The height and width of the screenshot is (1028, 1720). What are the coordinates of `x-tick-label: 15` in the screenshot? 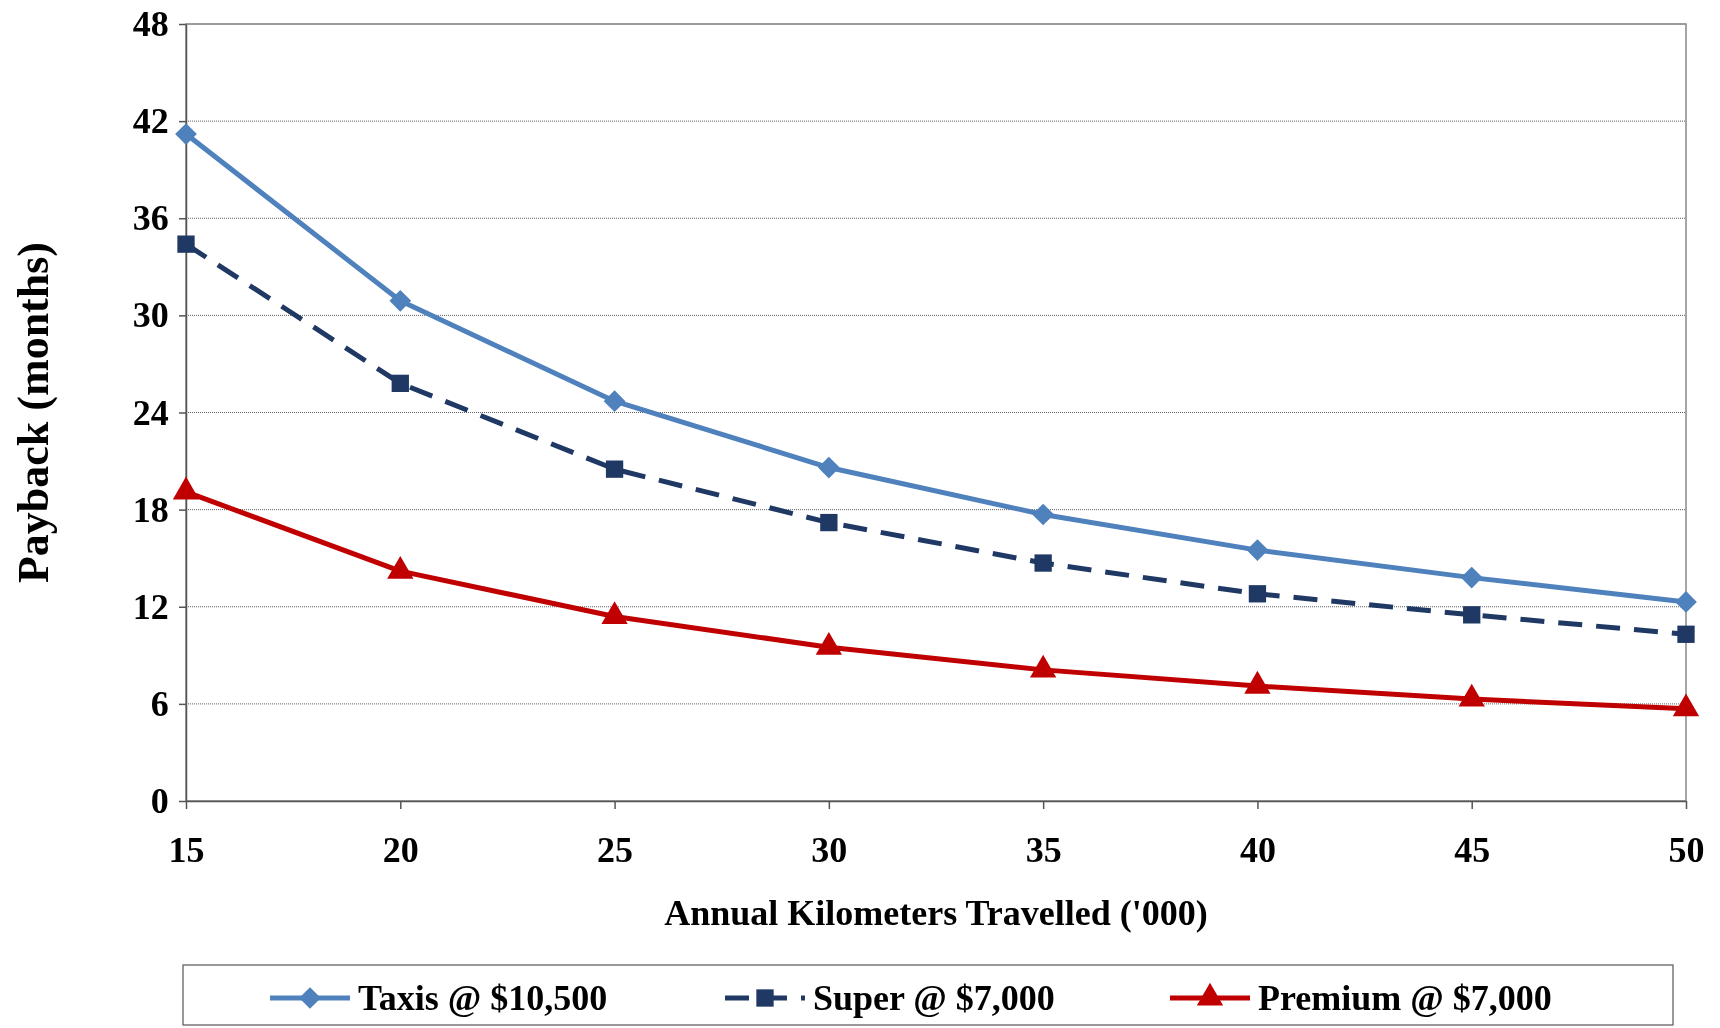 It's located at (186, 850).